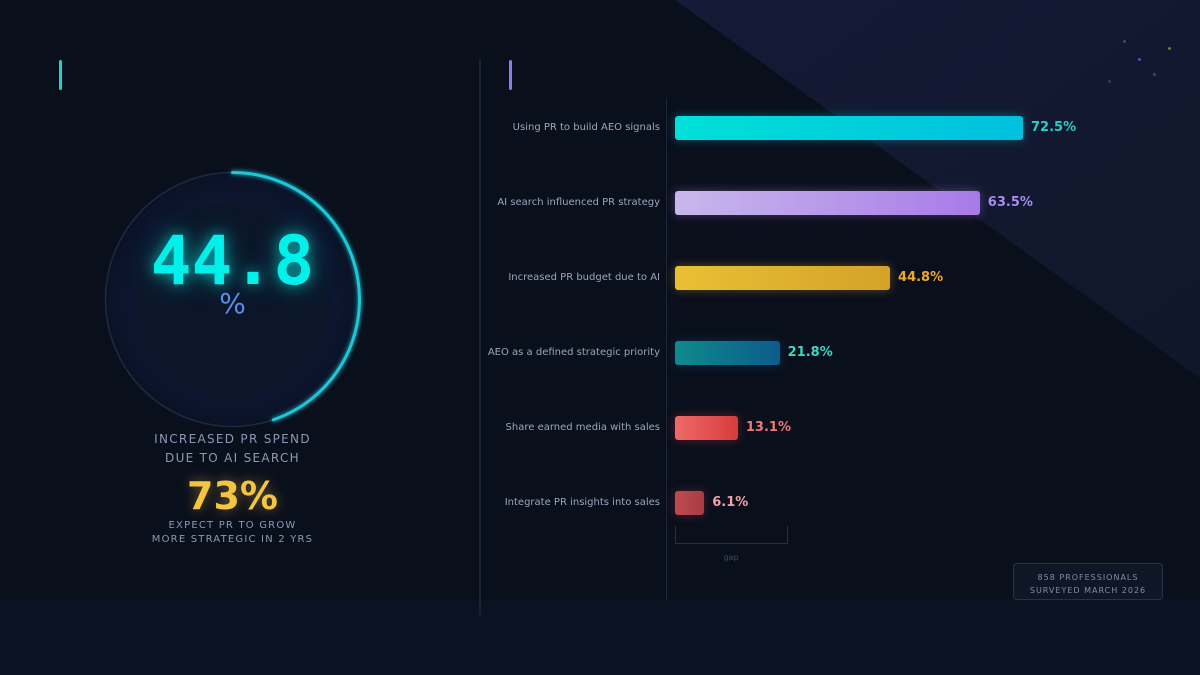 The height and width of the screenshot is (675, 1200). I want to click on gauge-progress-arc, so click(296, 296).